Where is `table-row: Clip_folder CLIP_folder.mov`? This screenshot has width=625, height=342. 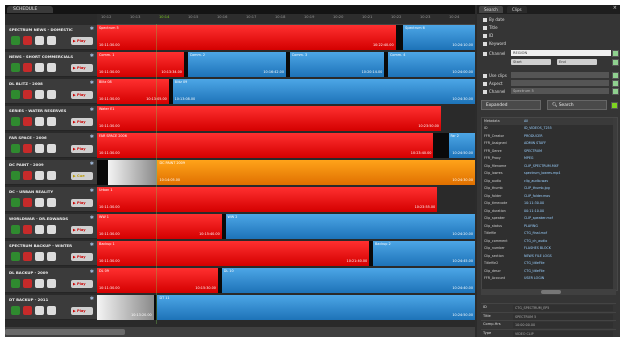 table-row: Clip_folder CLIP_folder.mov is located at coordinates (549, 196).